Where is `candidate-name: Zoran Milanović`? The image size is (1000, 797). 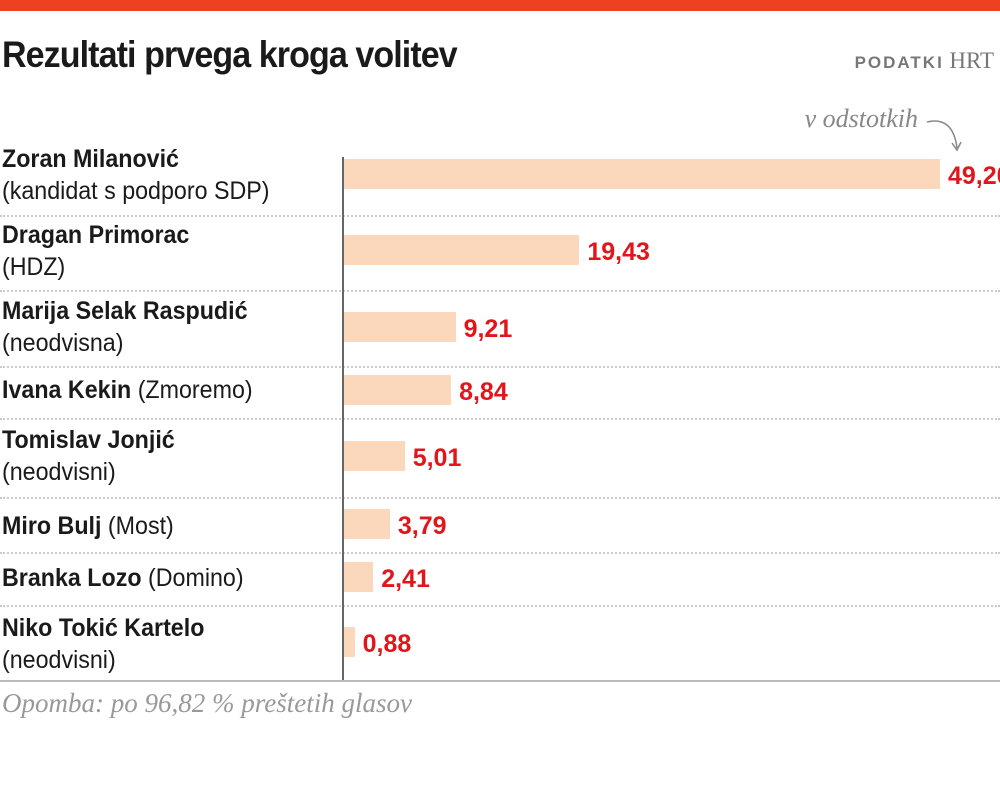 candidate-name: Zoran Milanović is located at coordinates (90, 159).